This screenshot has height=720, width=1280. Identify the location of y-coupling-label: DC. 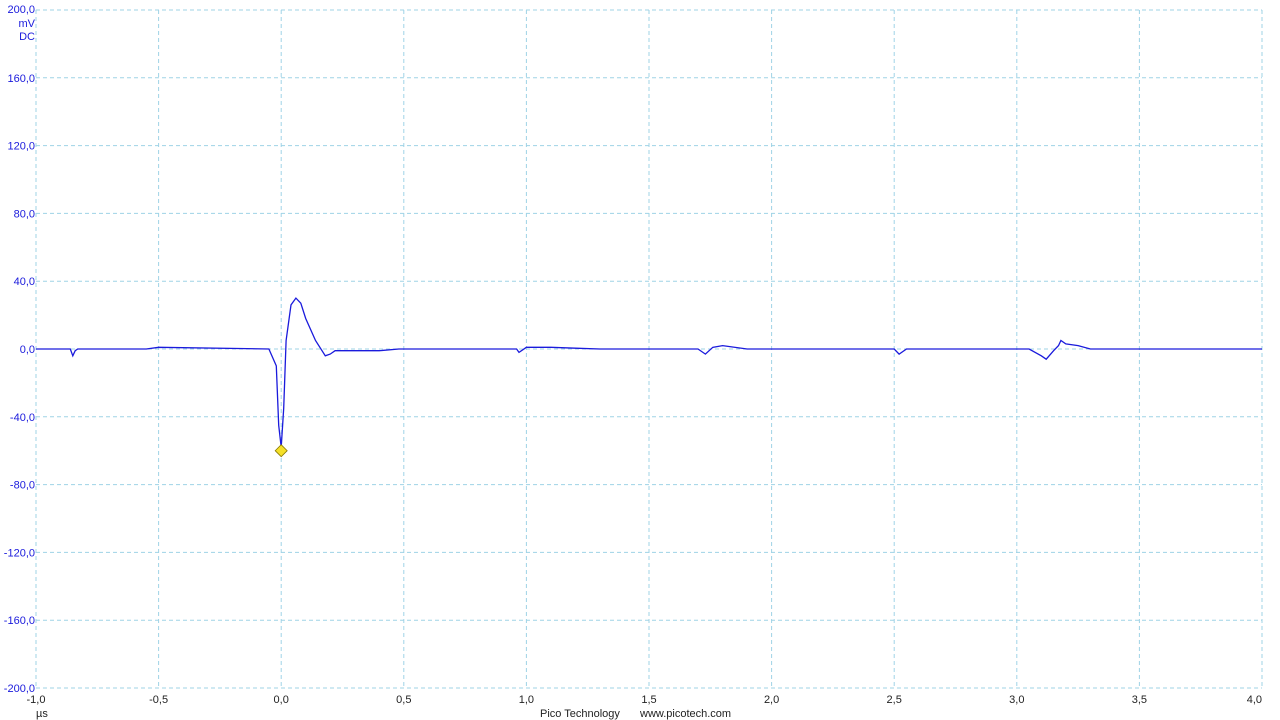
(27, 37).